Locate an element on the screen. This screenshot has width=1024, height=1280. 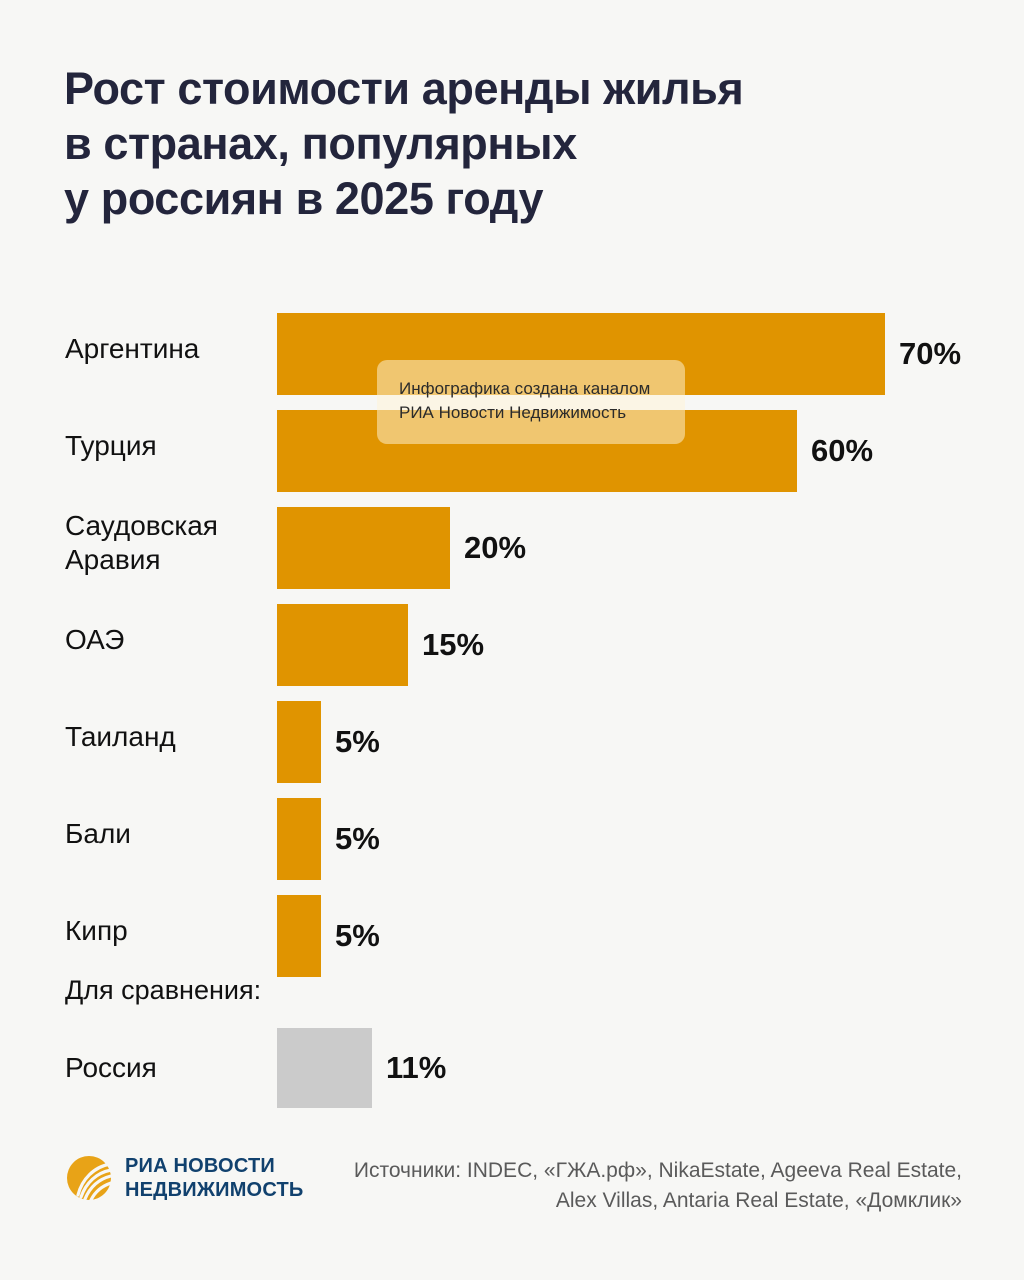
ria-logo: РИА НОВОСТИ НЕДВИЖИМОСТЬ is located at coordinates (184, 1178).